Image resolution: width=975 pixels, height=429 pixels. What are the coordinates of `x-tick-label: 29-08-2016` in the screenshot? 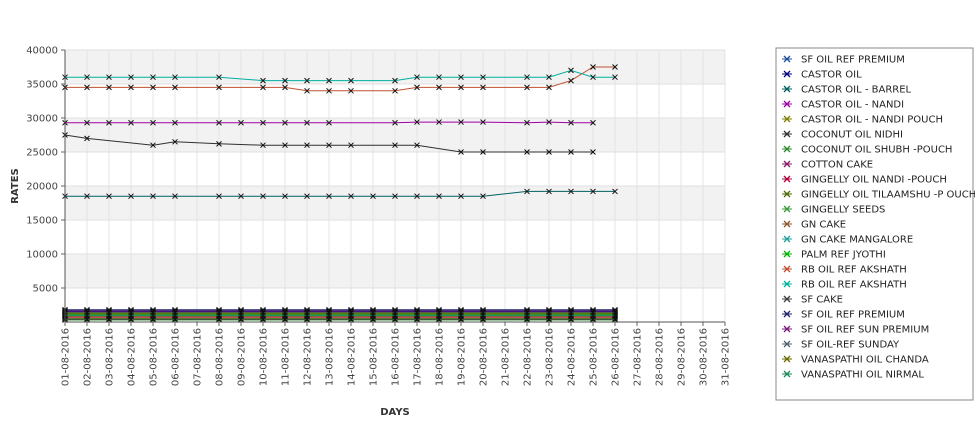 It's located at (682, 357).